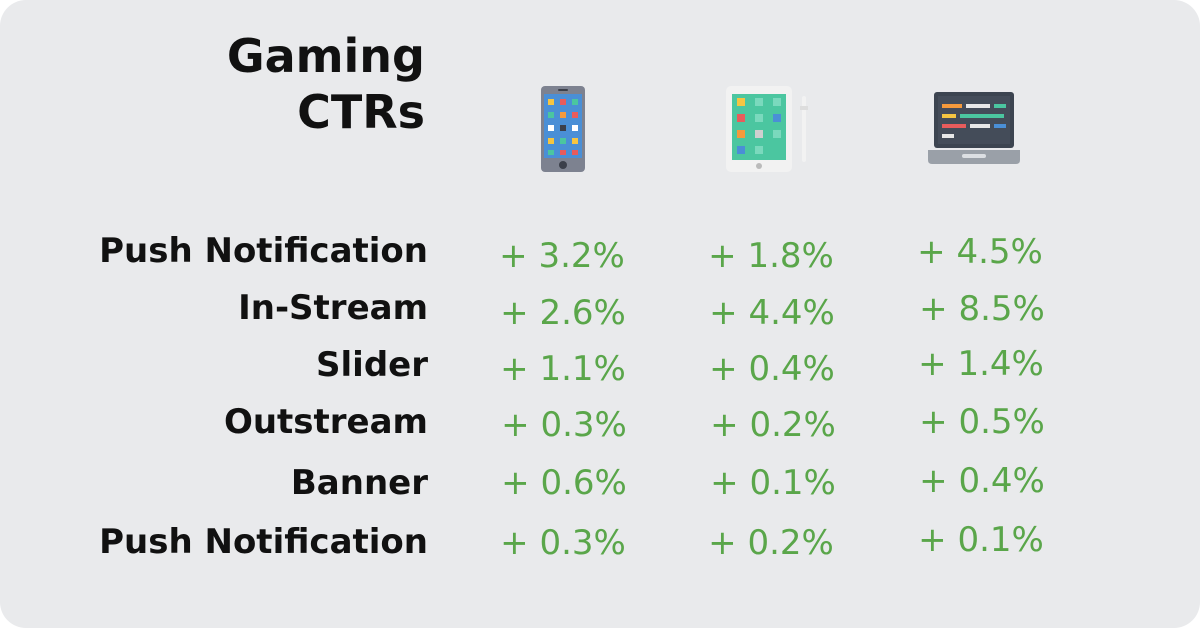 The width and height of the screenshot is (1200, 628). What do you see at coordinates (563, 313) in the screenshot?
I see `ctr-value-smartphone: + 2.6%` at bounding box center [563, 313].